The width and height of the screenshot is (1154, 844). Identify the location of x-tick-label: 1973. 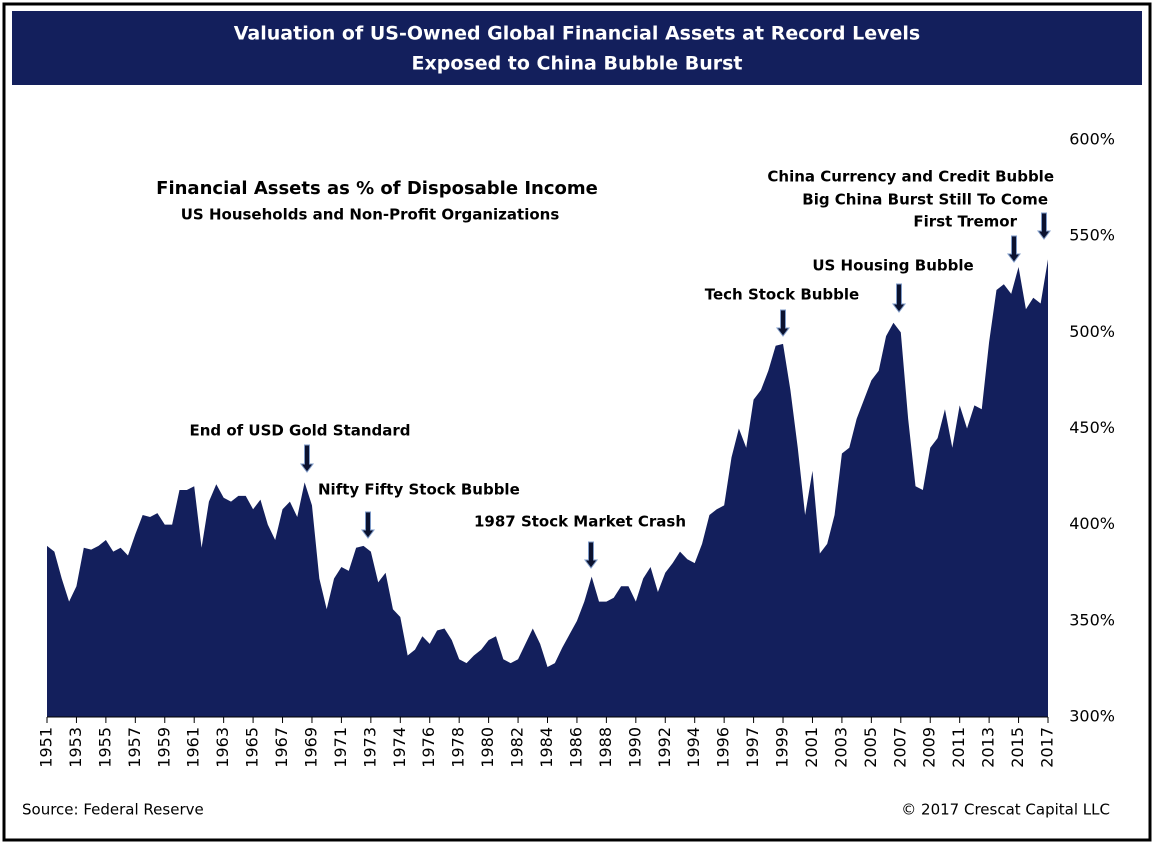
(369, 747).